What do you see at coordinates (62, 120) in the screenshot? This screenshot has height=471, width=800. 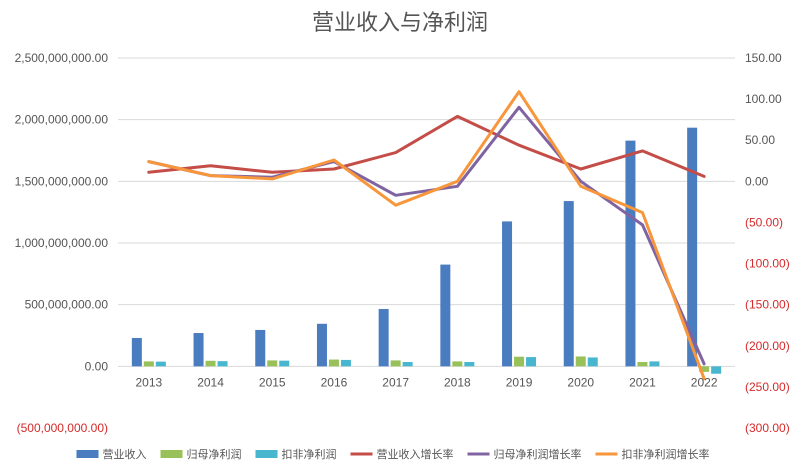 I see `left-tick-label: 2,000,000,000.00` at bounding box center [62, 120].